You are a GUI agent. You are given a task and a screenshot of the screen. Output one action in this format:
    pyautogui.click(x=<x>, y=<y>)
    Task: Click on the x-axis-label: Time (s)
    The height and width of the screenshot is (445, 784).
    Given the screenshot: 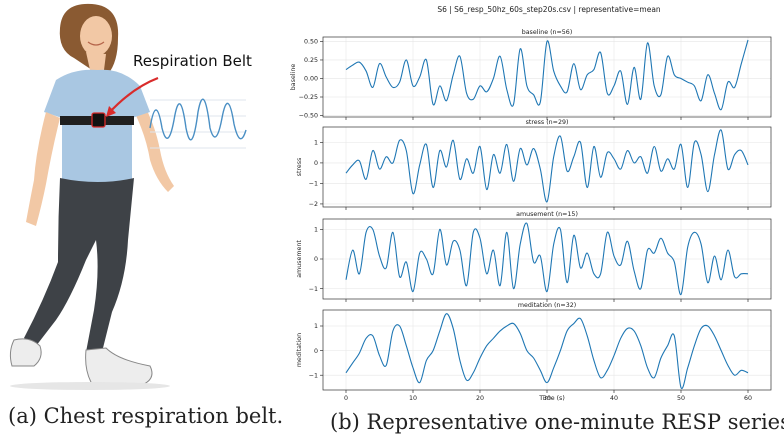 What is the action you would take?
    pyautogui.click(x=551, y=398)
    